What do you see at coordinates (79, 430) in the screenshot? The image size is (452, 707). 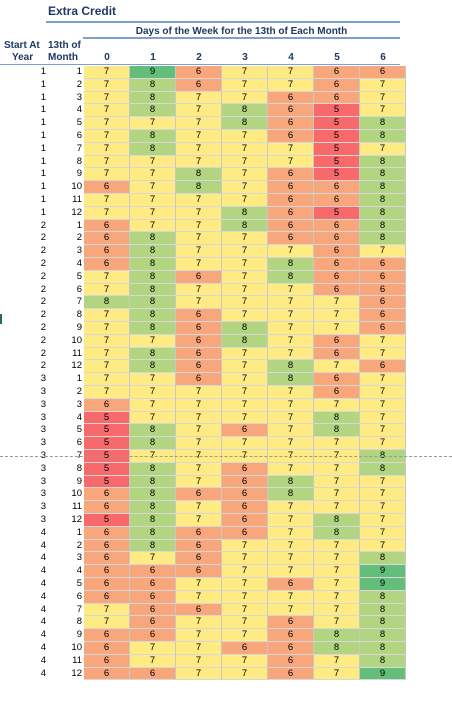 I see `cell-month: 5` at bounding box center [79, 430].